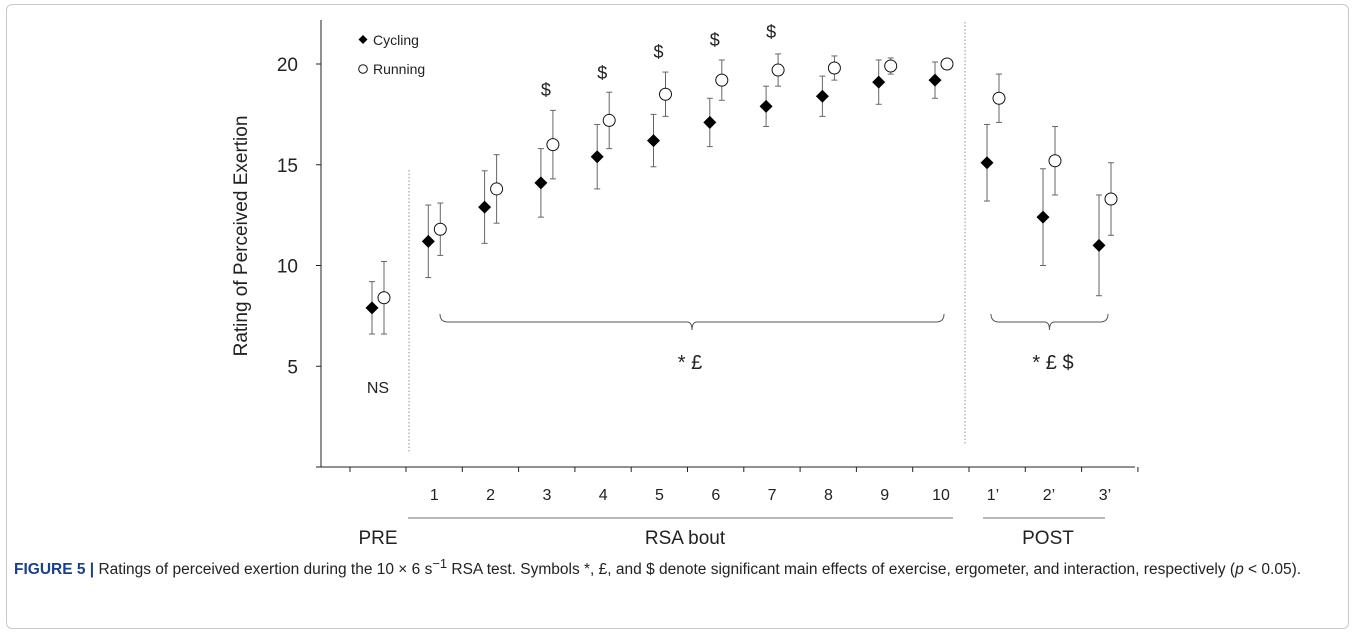 Image resolution: width=1357 pixels, height=635 pixels. Describe the element at coordinates (659, 495) in the screenshot. I see `x-tick-label: 5` at that location.